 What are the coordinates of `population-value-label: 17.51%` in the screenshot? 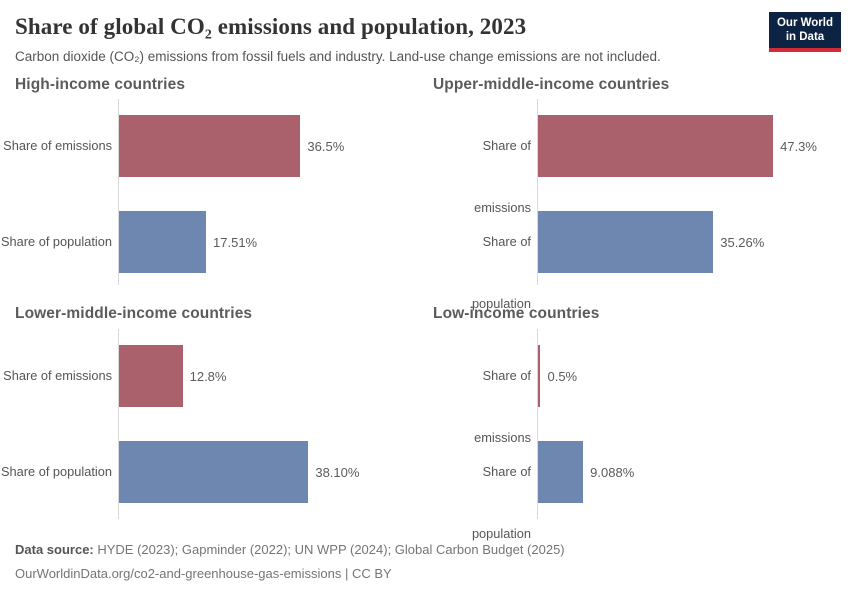 It's located at (235, 242).